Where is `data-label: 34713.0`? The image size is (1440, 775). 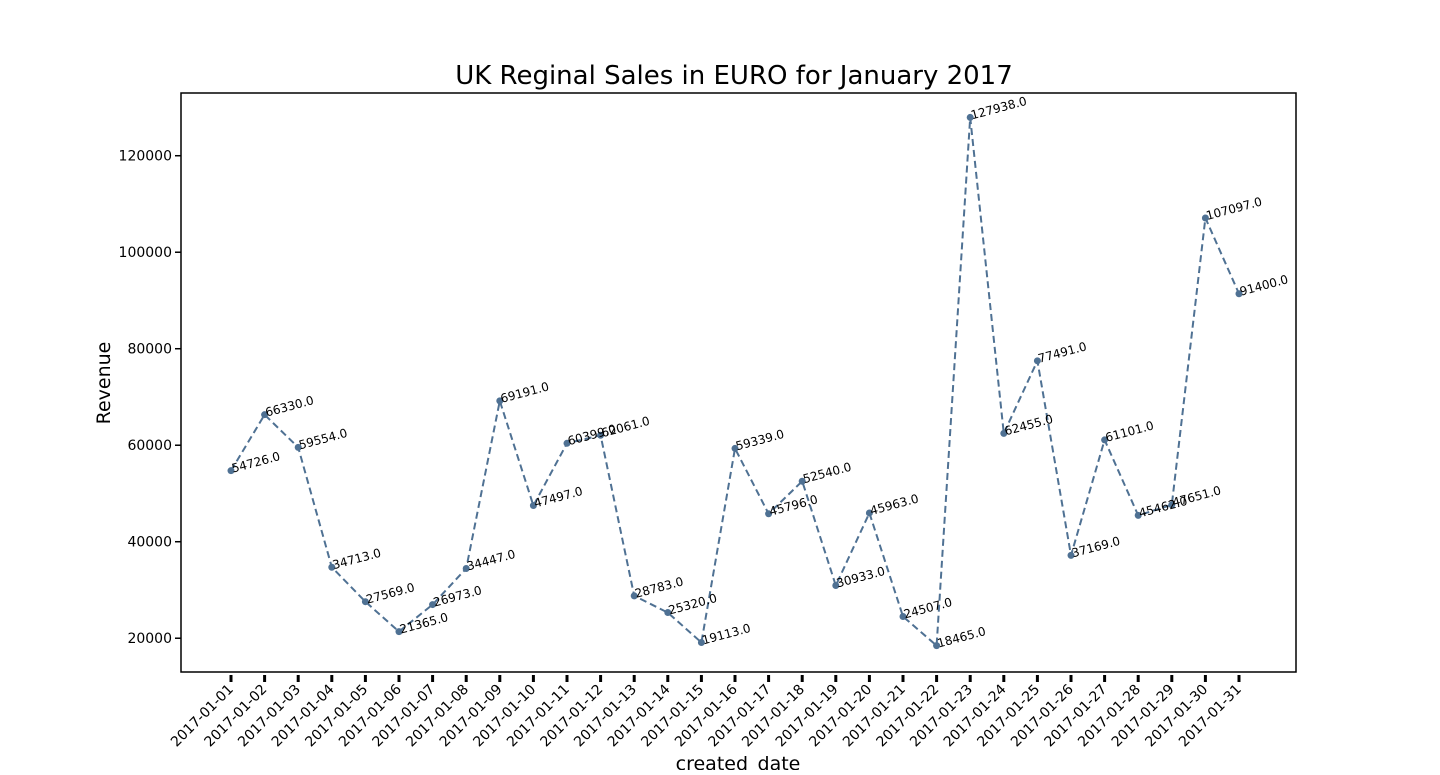
data-label: 34713.0 is located at coordinates (357, 559).